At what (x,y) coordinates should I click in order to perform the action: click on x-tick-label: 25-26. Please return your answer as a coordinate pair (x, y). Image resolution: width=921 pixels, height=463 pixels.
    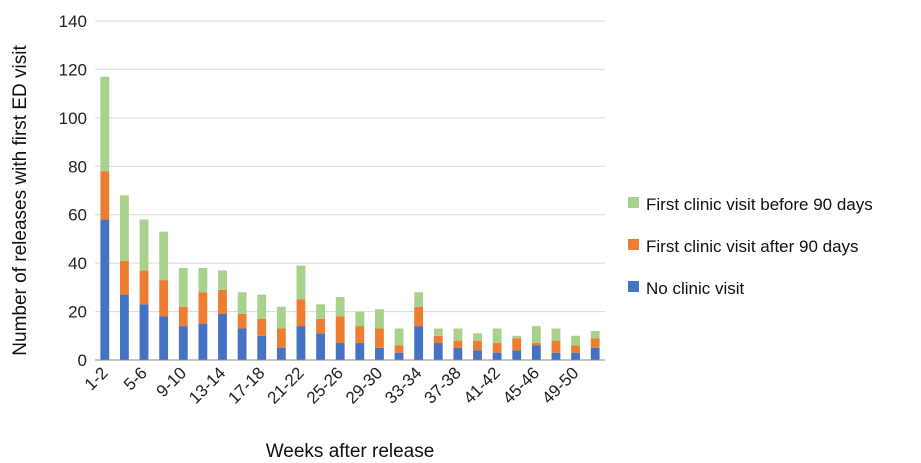
    Looking at the image, I should click on (325, 385).